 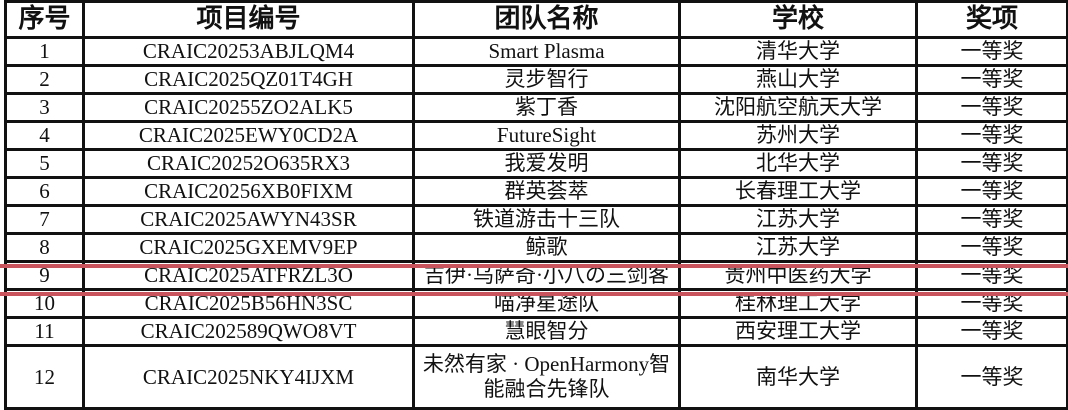 What do you see at coordinates (248, 219) in the screenshot?
I see `cell-project-id: CRAIC2025AWYN43SR` at bounding box center [248, 219].